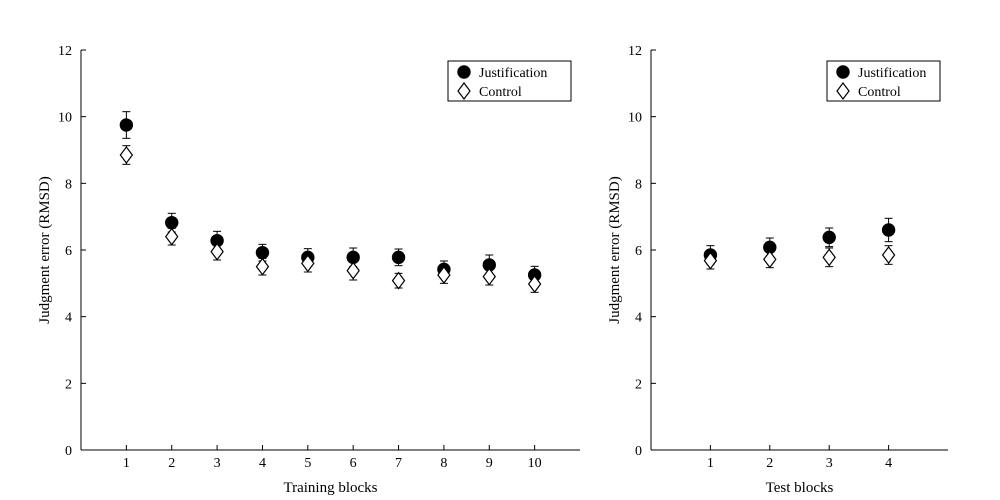 The image size is (1000, 500). I want to click on x-tick-label: 9, so click(489, 463).